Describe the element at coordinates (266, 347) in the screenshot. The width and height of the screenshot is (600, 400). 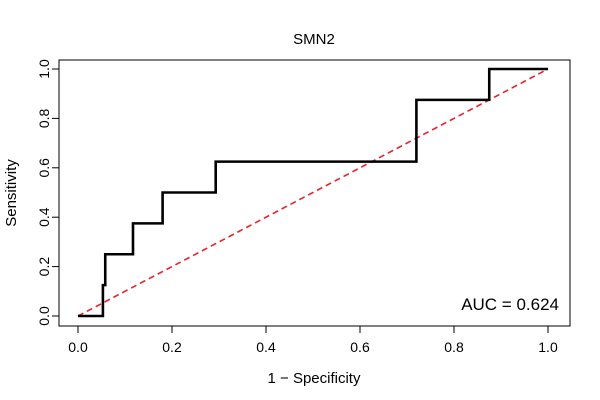
I see `x-tick-label: 0.4` at that location.